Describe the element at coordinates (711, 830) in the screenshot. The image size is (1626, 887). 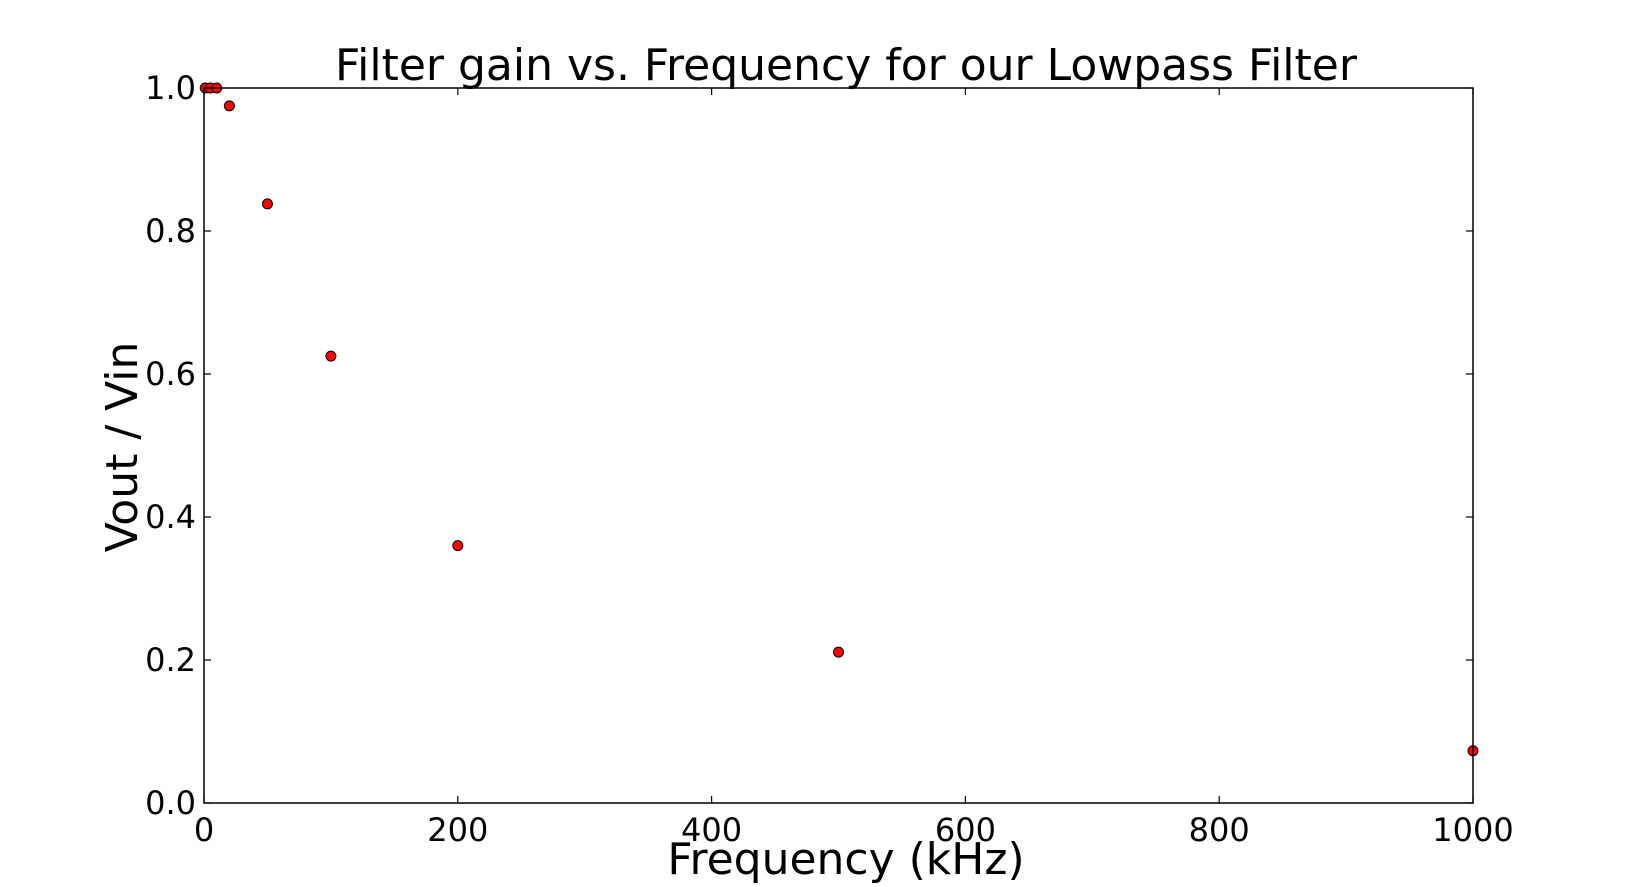
I see `x-tick-label: 400` at that location.